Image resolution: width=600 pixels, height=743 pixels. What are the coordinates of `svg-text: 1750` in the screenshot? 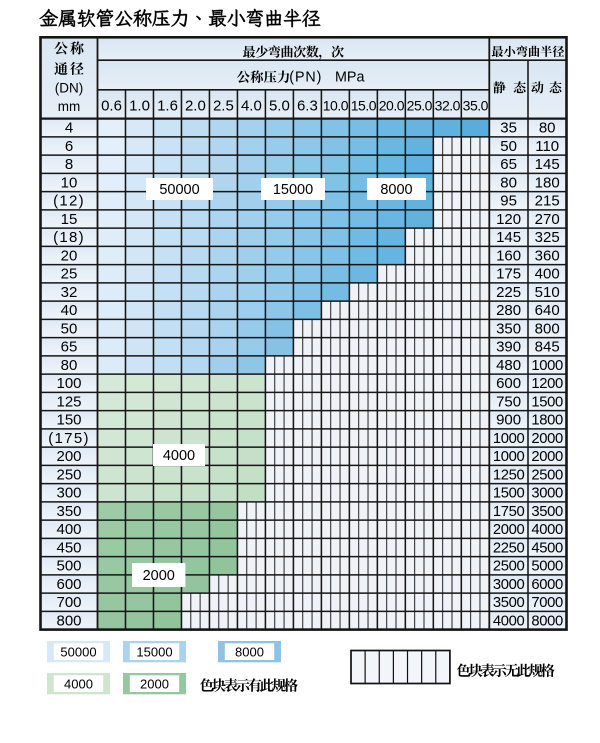 It's located at (509, 512).